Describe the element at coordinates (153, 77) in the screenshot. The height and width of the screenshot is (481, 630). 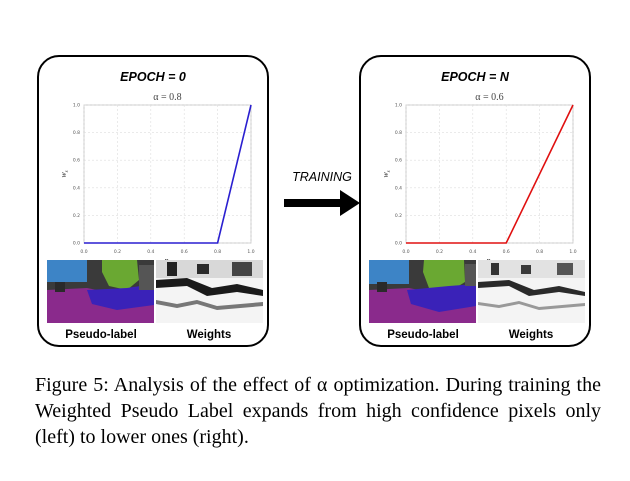
I see `panel-title: EPOCH = 0` at that location.